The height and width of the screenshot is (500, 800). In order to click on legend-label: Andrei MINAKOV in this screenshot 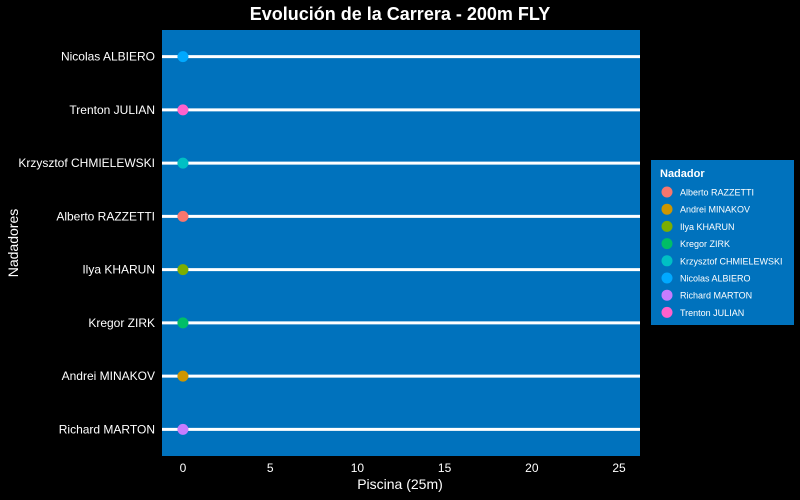, I will do `click(715, 210)`.